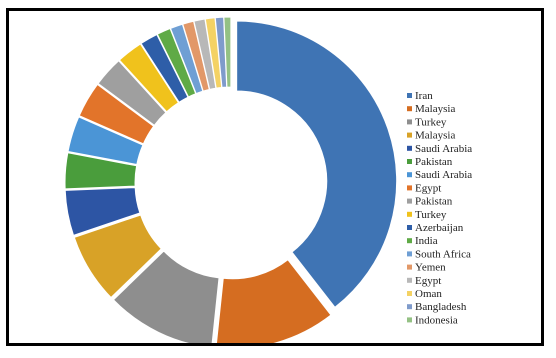 The width and height of the screenshot is (556, 358). Describe the element at coordinates (439, 228) in the screenshot. I see `legend-label: Azerbaijan` at that location.